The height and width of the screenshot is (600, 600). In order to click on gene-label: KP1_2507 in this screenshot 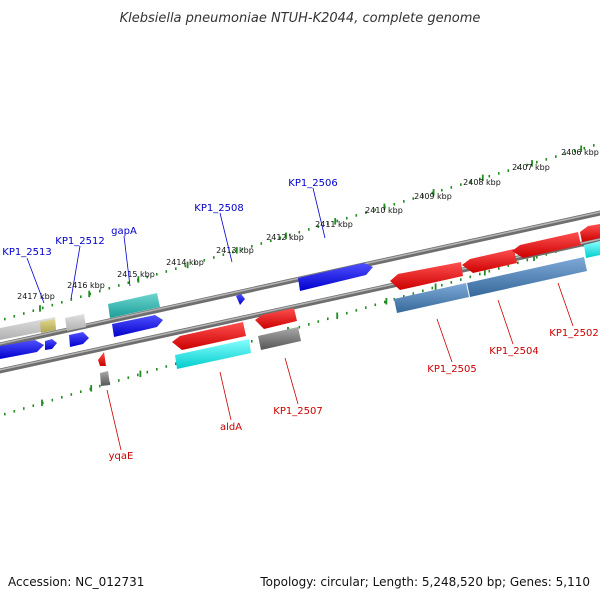, I will do `click(297, 411)`.